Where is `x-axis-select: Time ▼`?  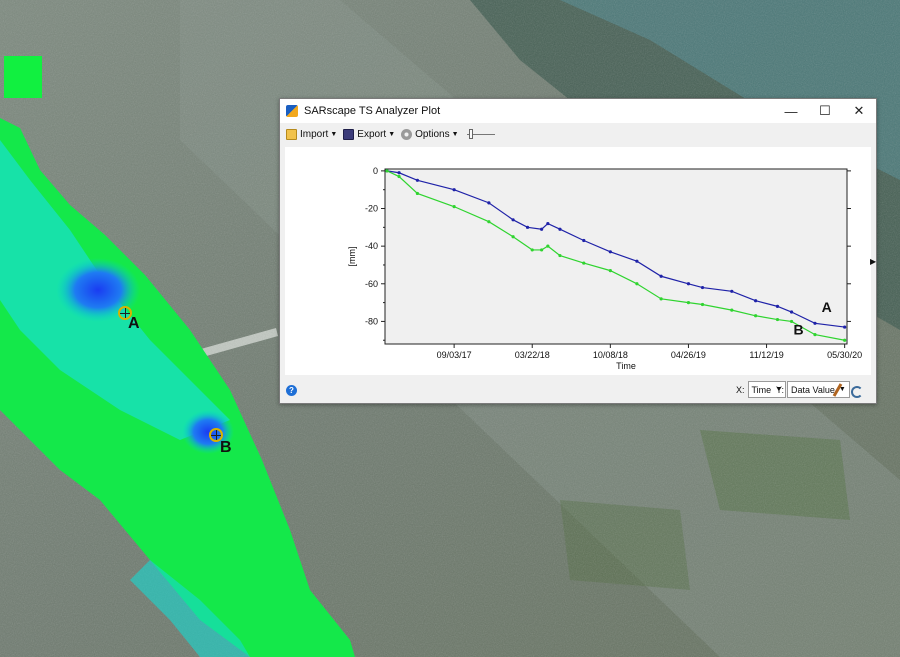 x-axis-select: Time ▼ is located at coordinates (767, 389).